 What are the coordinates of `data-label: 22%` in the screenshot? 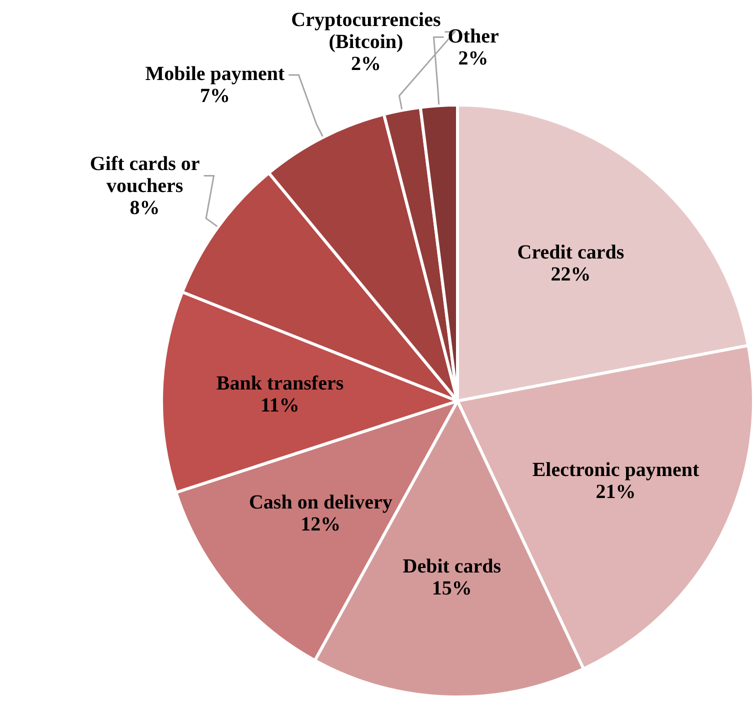 It's located at (570, 274).